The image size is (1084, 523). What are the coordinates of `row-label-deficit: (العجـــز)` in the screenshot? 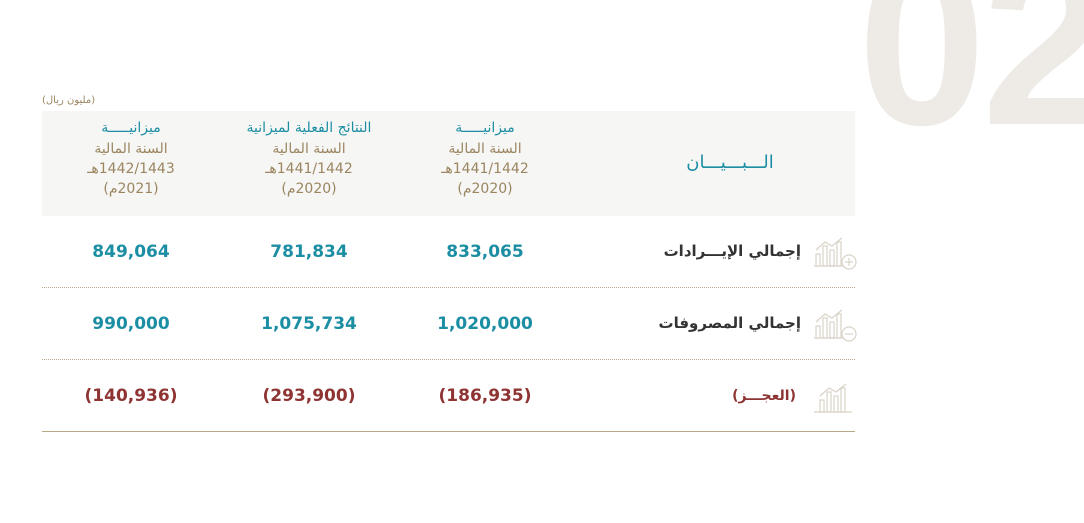 It's located at (764, 396).